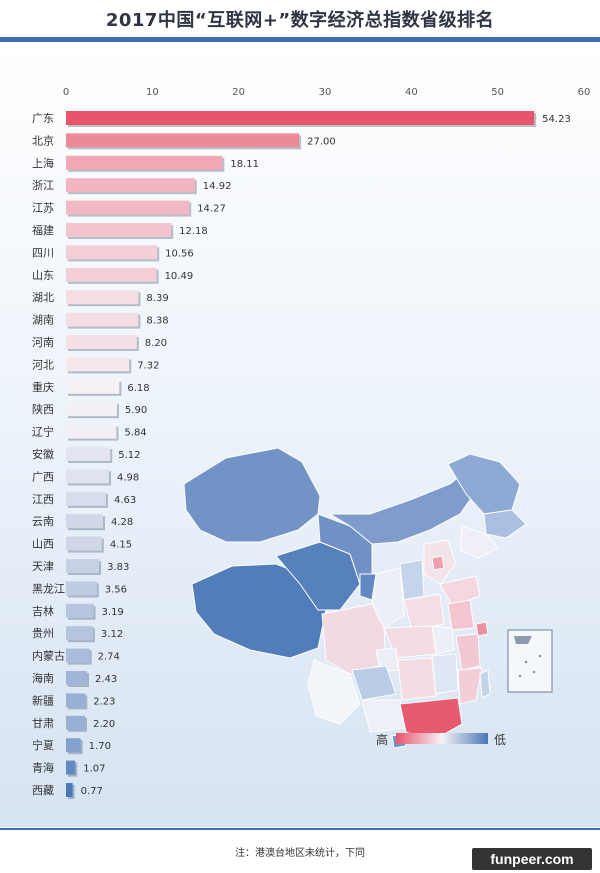 The height and width of the screenshot is (873, 600). I want to click on category-label: 山东, so click(43, 275).